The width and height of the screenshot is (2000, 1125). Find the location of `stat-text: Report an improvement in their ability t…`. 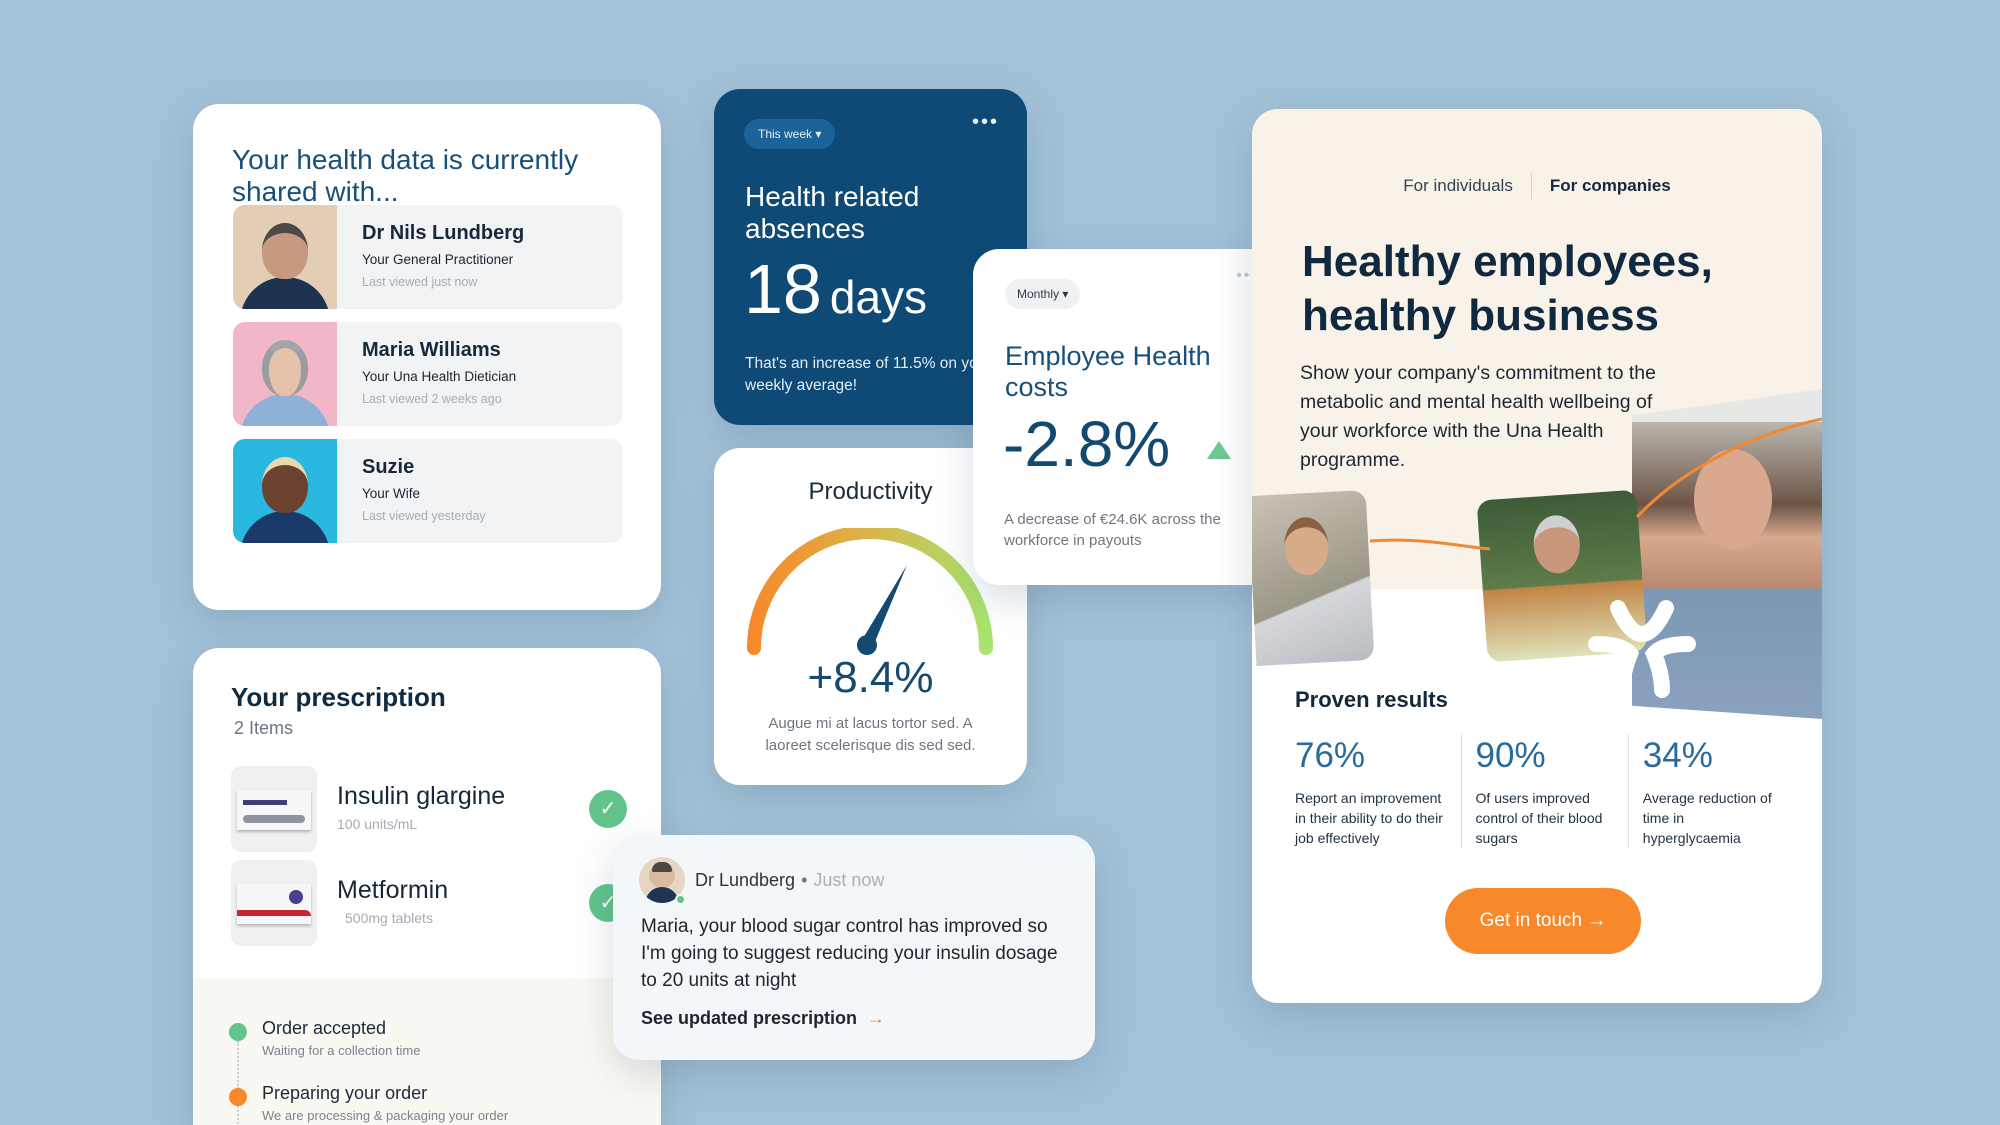

stat-text: Report an improvement in their ability t… is located at coordinates (1369, 818).